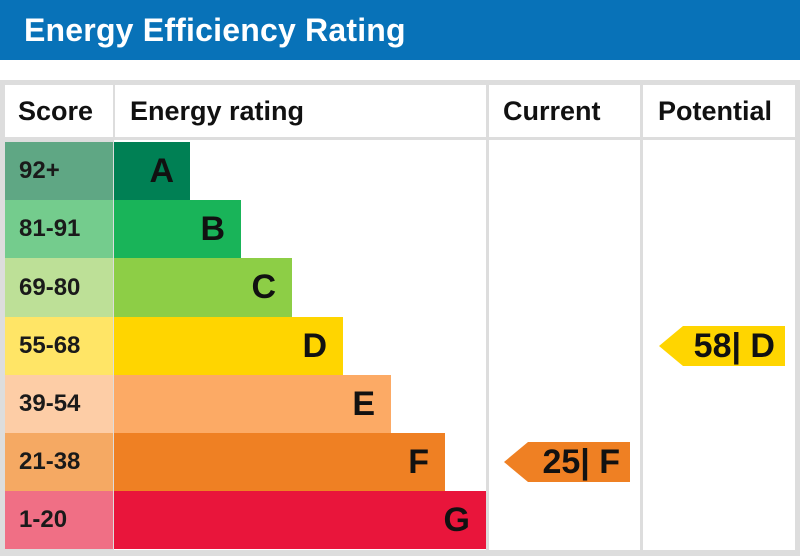 Image resolution: width=800 pixels, height=556 pixels. What do you see at coordinates (722, 346) in the screenshot?
I see `potential-rating-tag: 58| D` at bounding box center [722, 346].